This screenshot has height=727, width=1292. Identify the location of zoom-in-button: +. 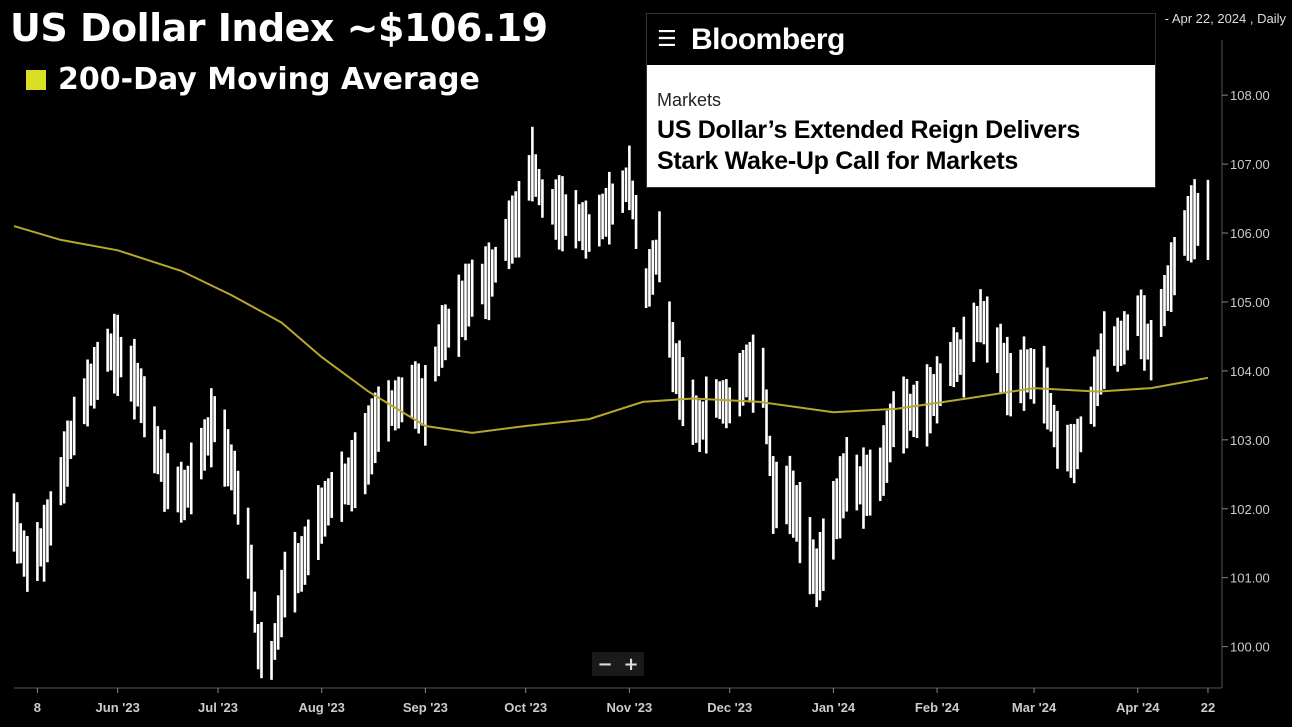
(631, 664).